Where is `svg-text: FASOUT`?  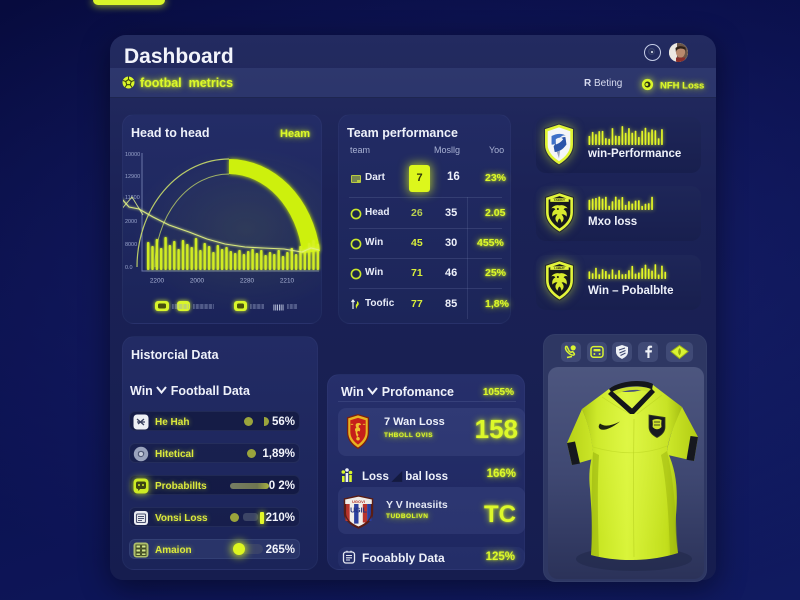 svg-text: FASOUT is located at coordinates (559, 200).